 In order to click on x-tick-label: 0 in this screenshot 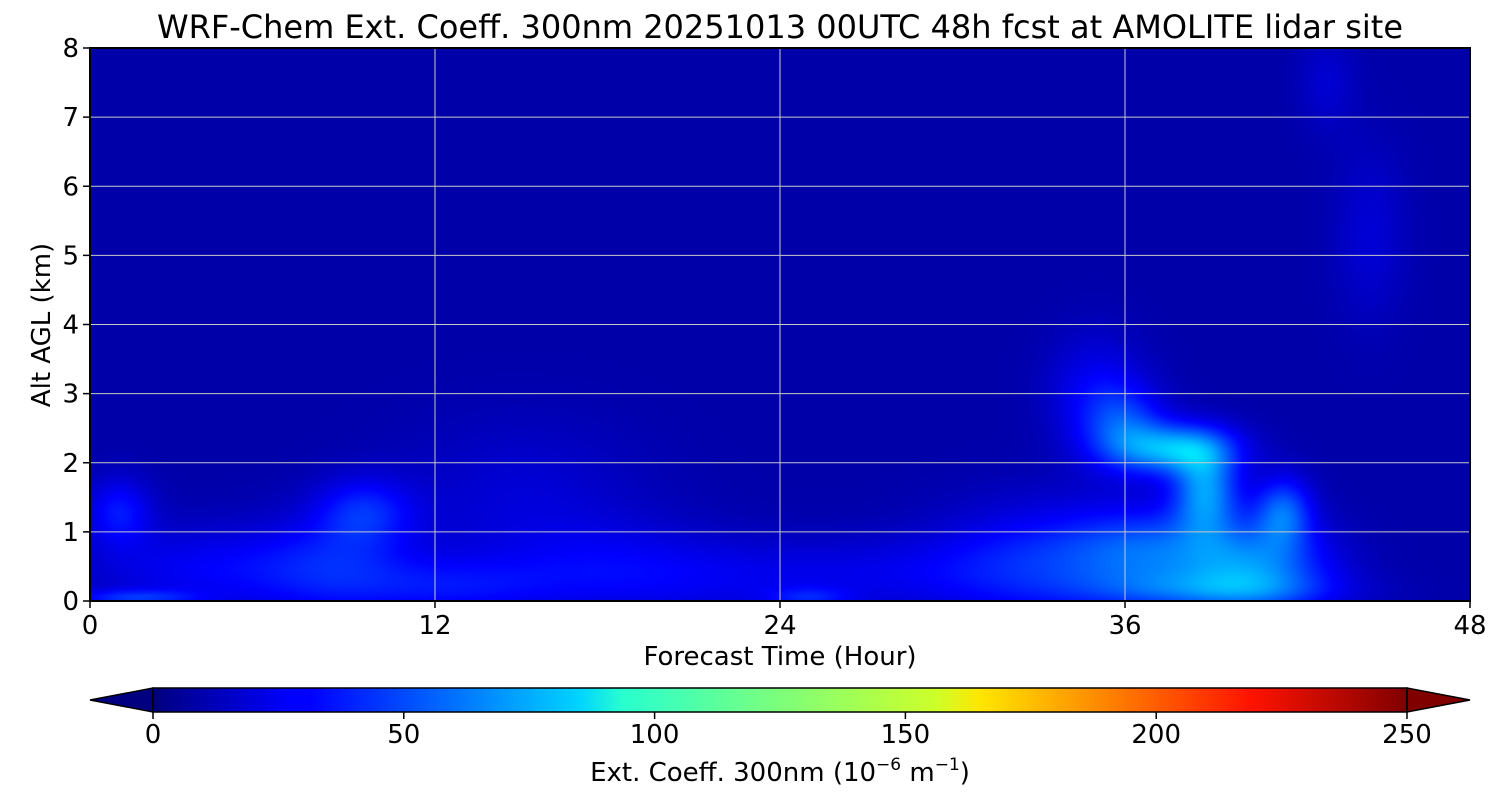, I will do `click(90, 626)`.